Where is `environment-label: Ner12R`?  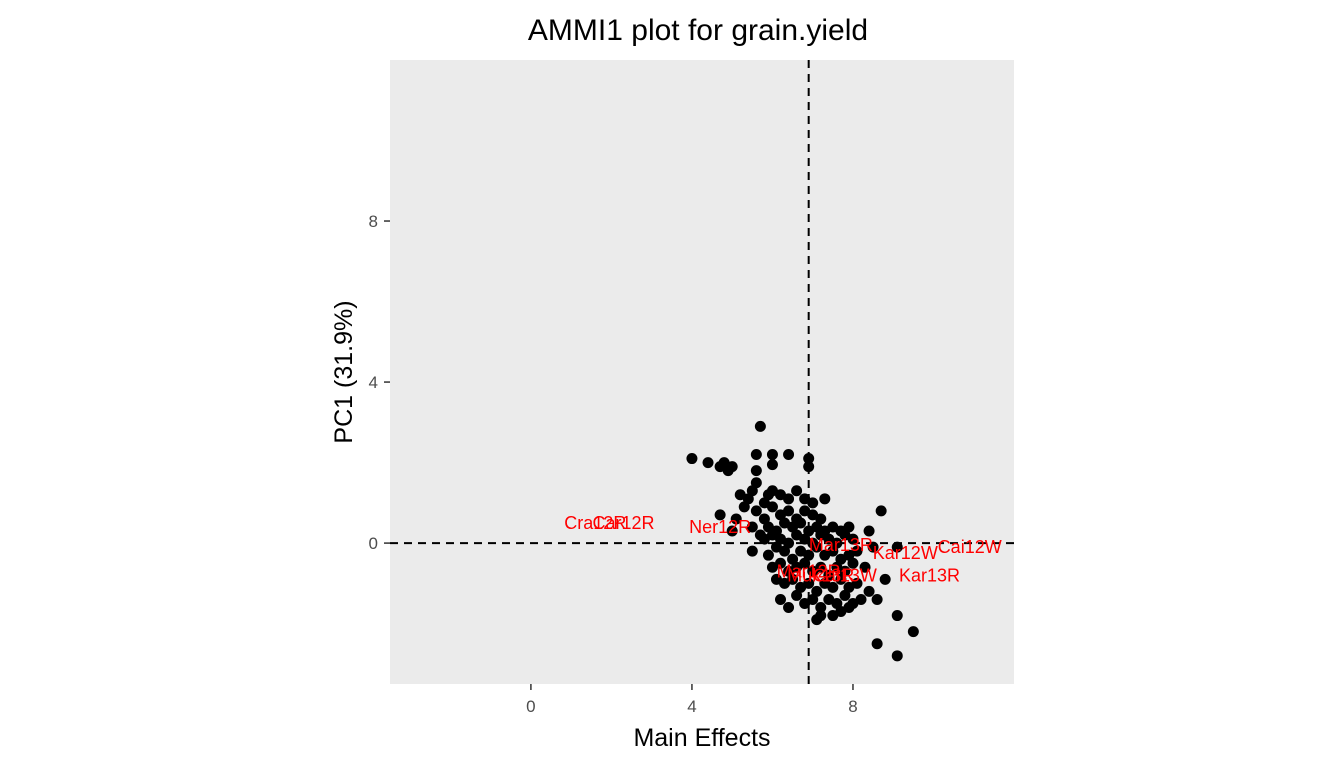
environment-label: Ner12R is located at coordinates (720, 527).